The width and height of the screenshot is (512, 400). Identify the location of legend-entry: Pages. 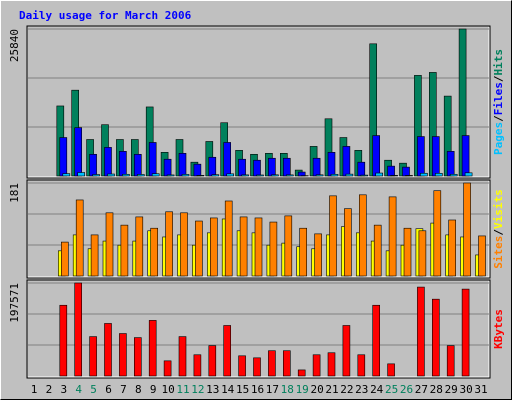
(498, 138).